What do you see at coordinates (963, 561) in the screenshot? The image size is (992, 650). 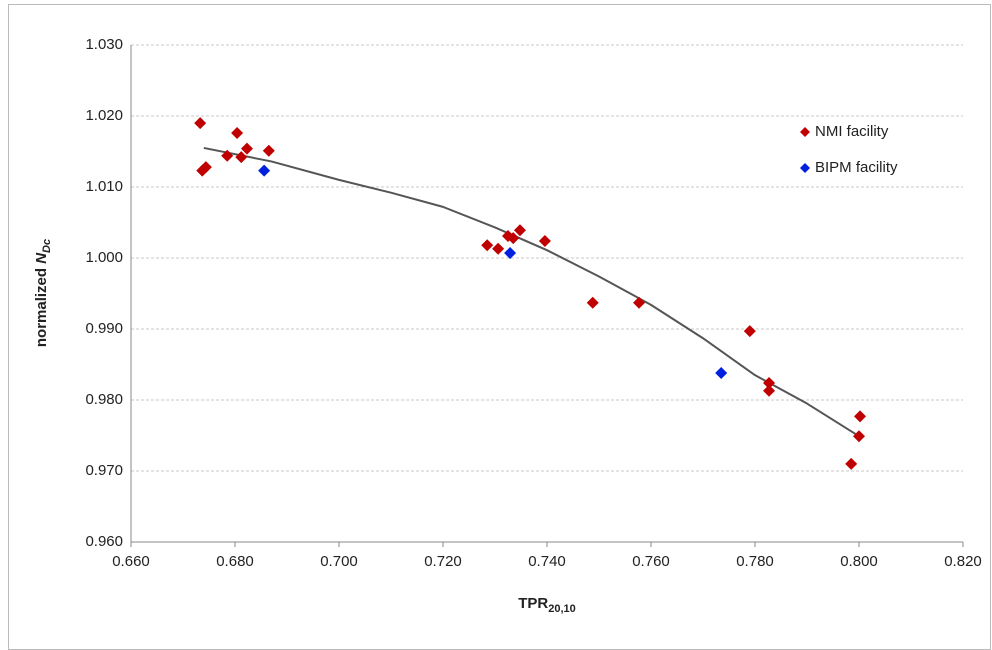 I see `x-tick-label: 0.820` at bounding box center [963, 561].